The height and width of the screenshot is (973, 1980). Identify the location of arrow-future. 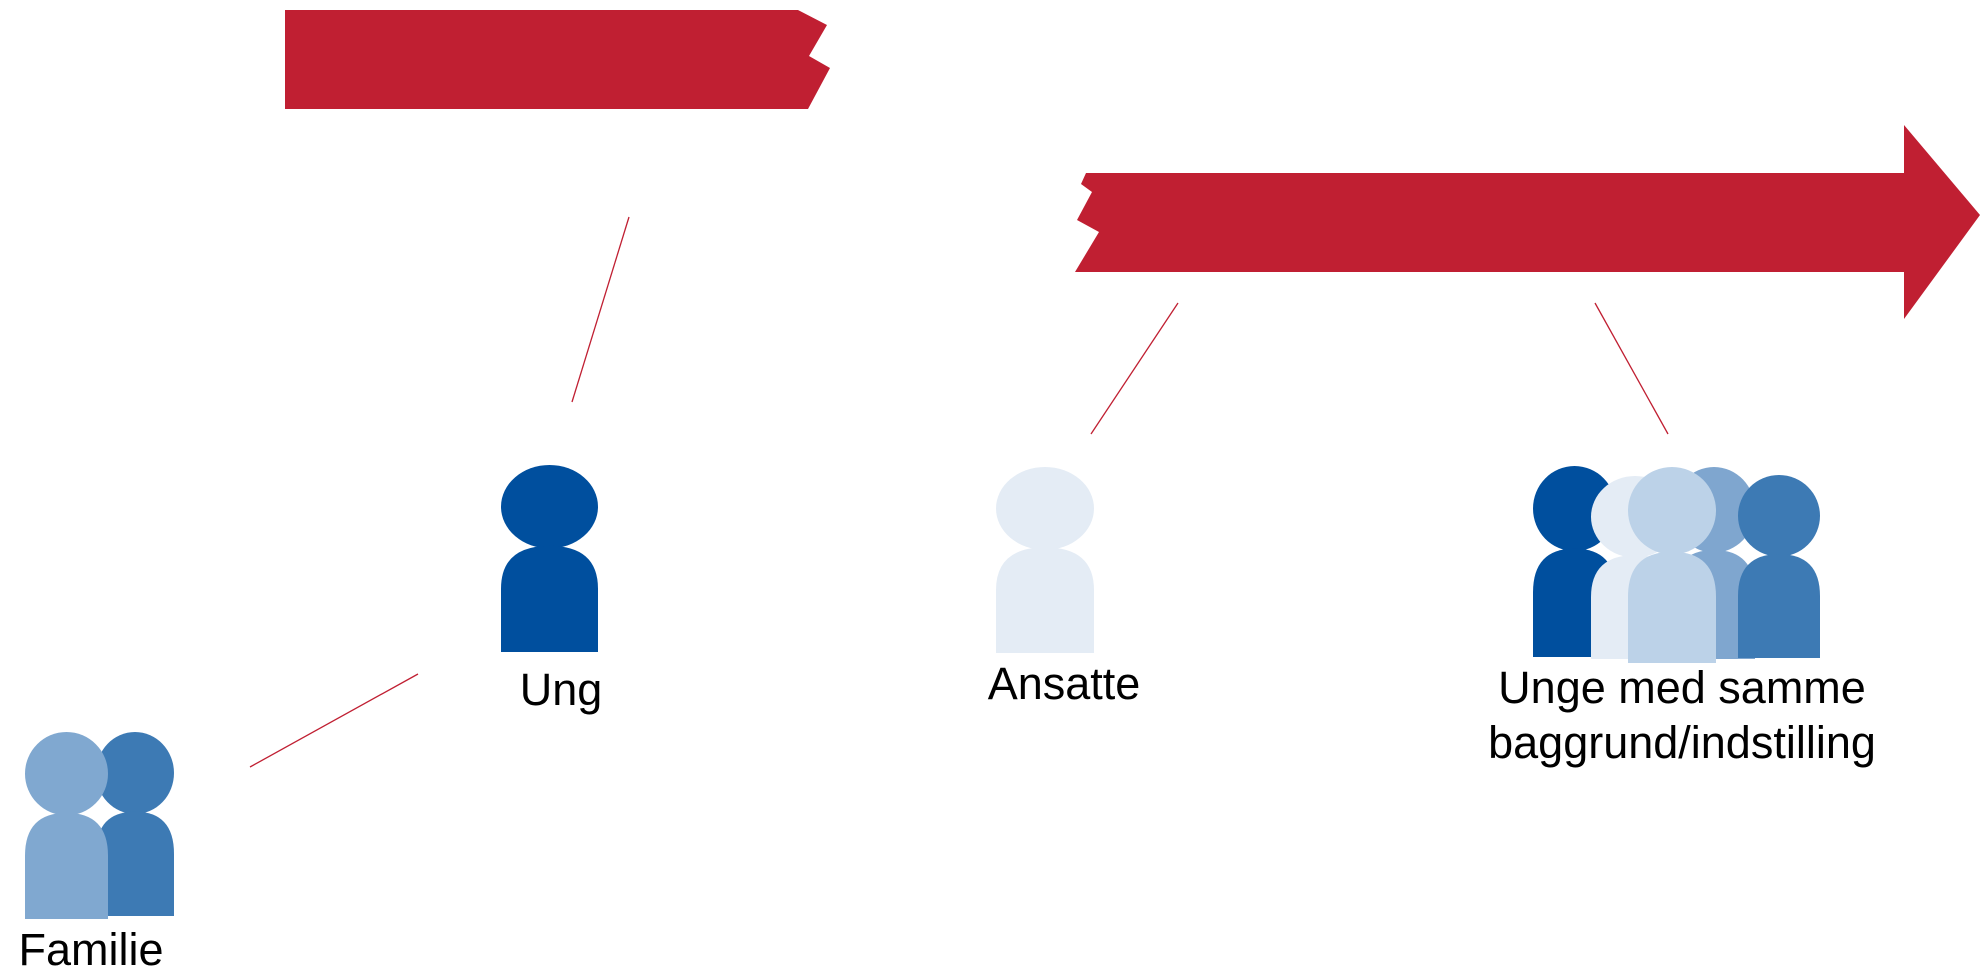
(1527, 222).